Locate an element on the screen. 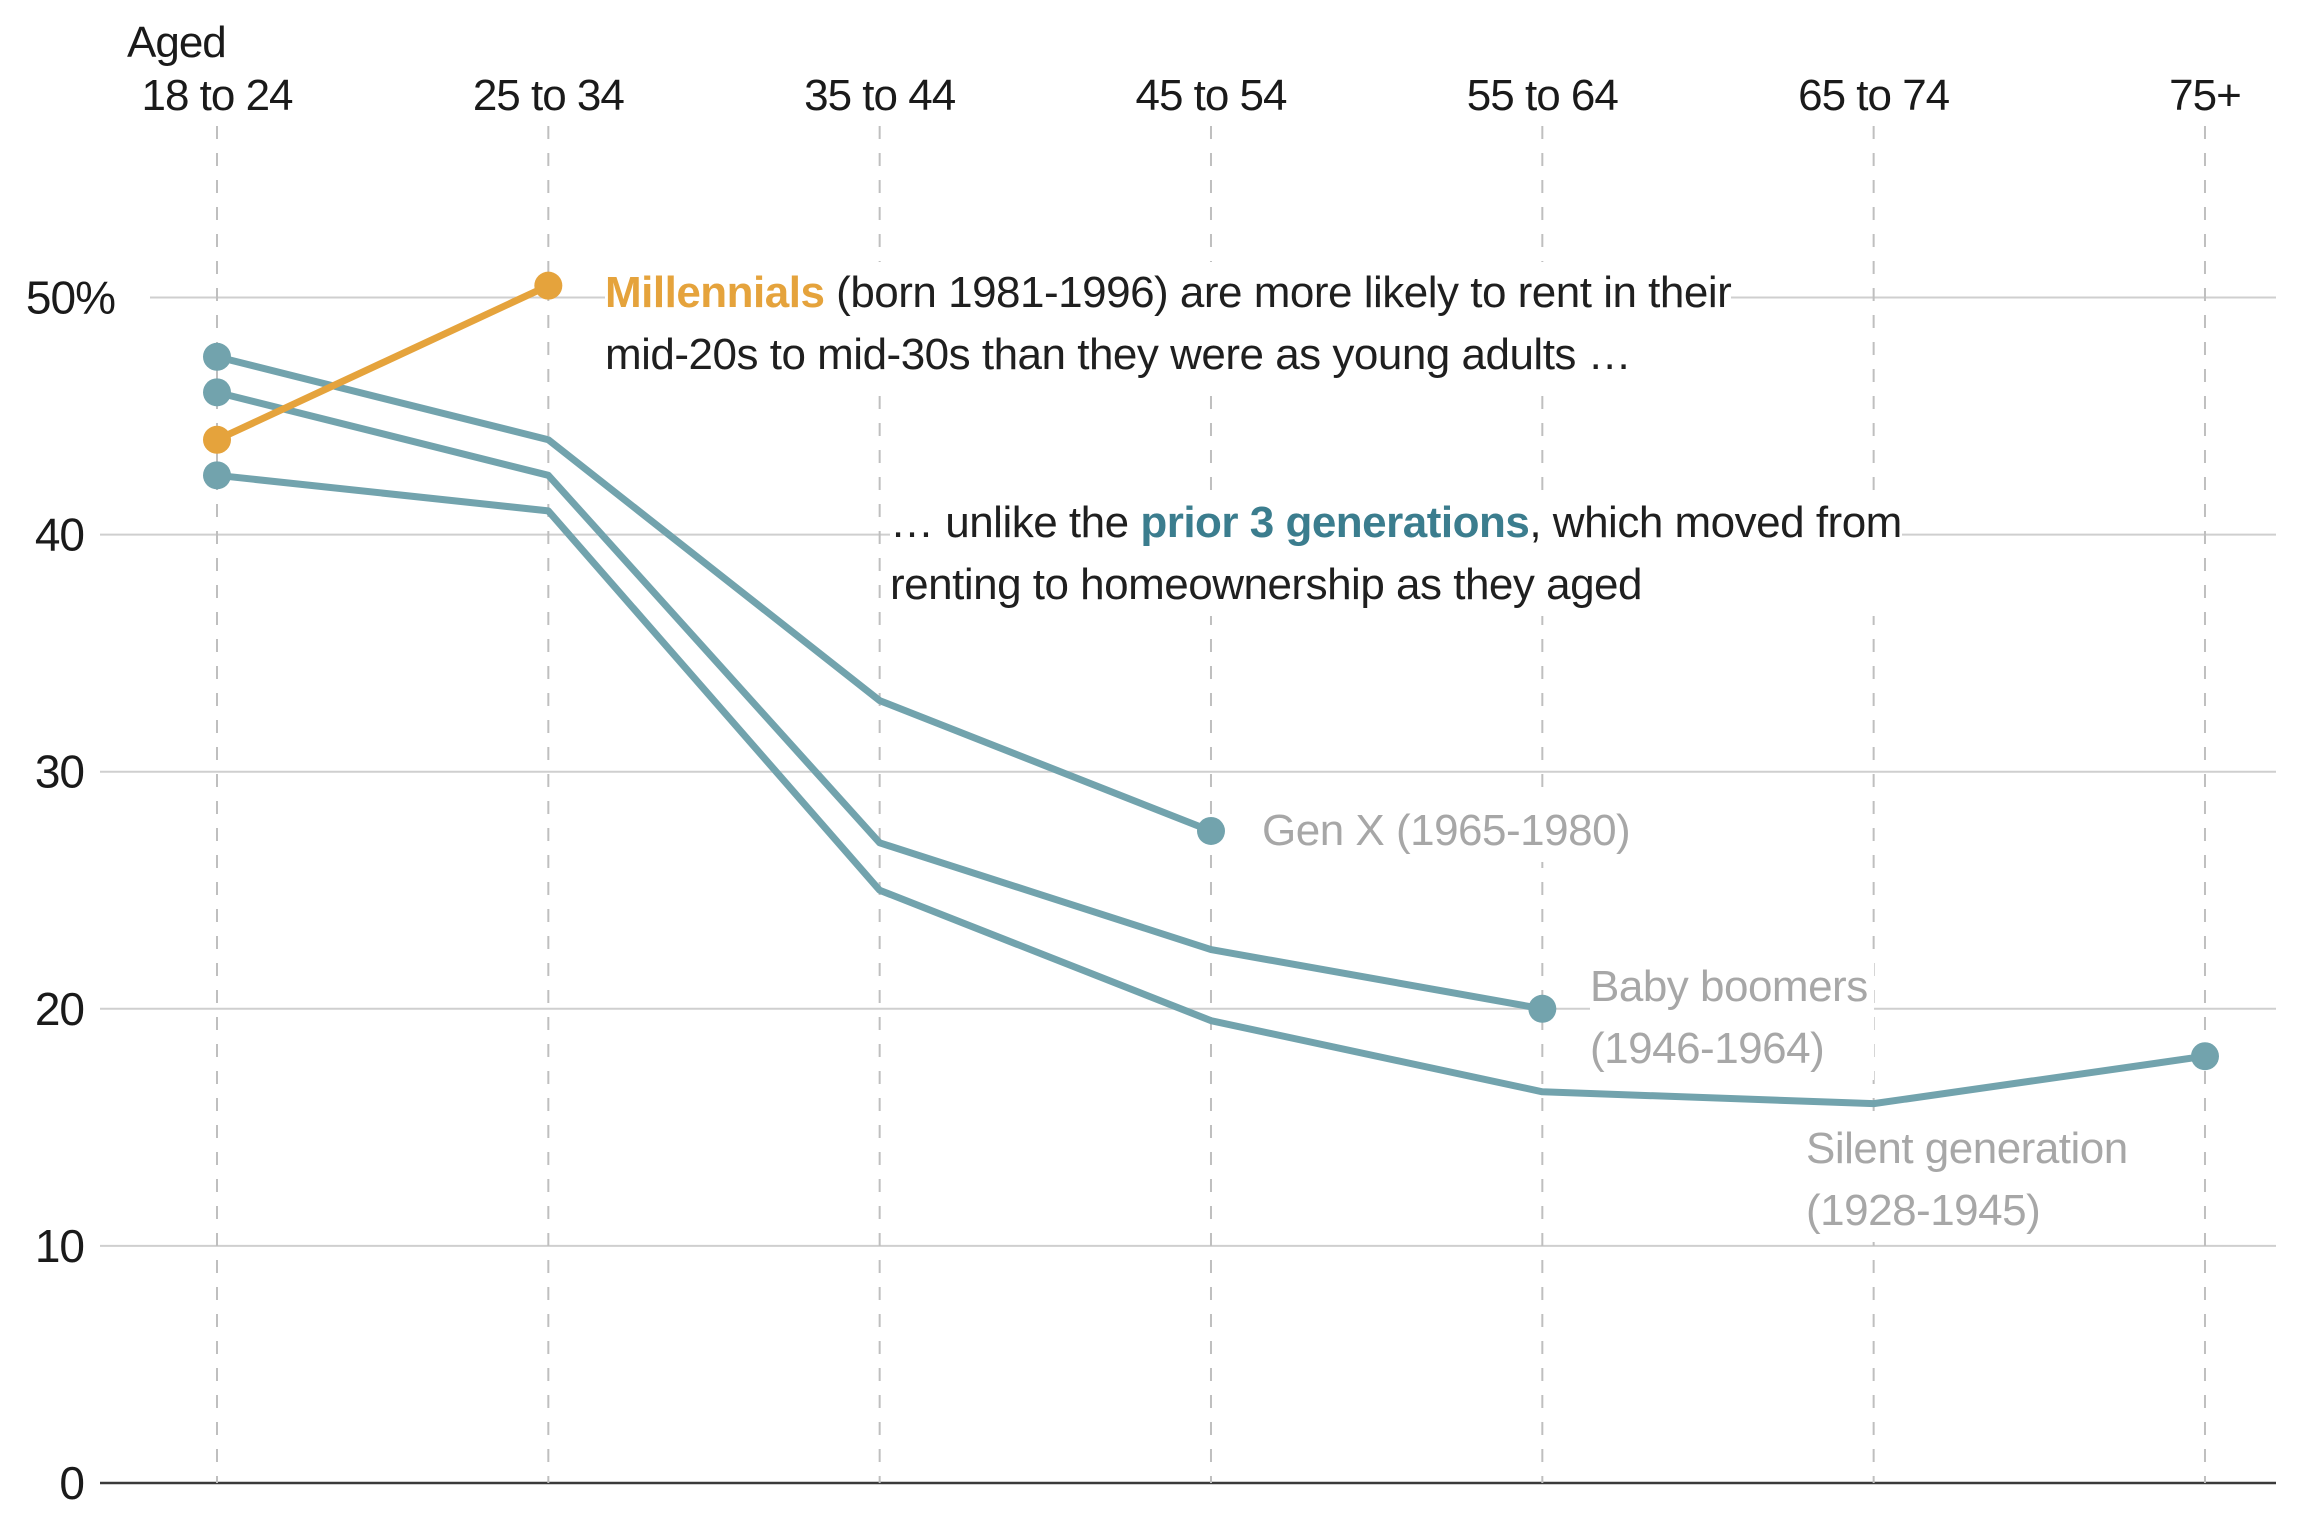 Image resolution: width=2298 pixels, height=1532 pixels. annotation-prior-line2: renting to homeownership as they aged is located at coordinates (1266, 584).